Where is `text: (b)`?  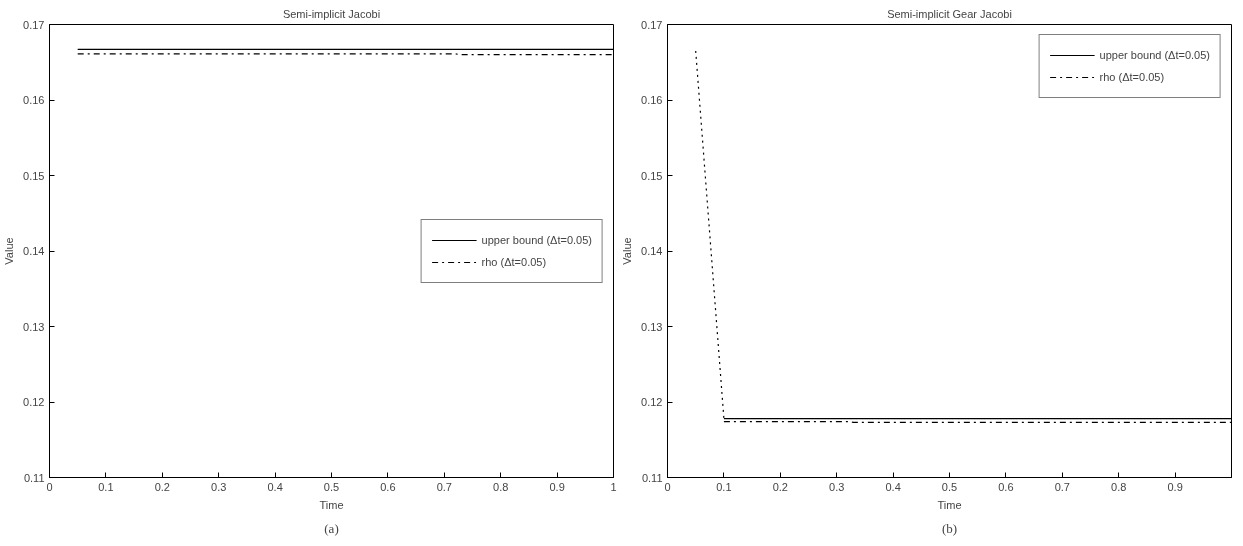
text: (b) is located at coordinates (949, 528).